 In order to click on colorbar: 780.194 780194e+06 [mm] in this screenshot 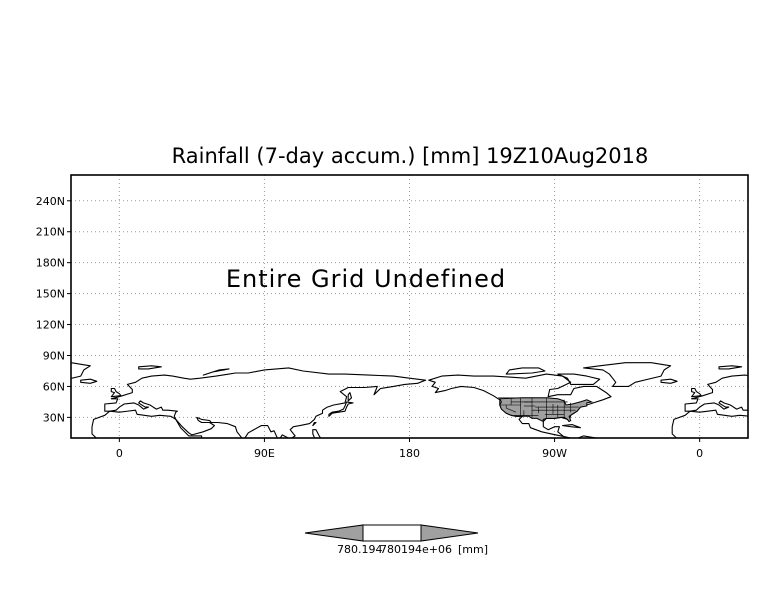, I will do `click(396, 540)`.